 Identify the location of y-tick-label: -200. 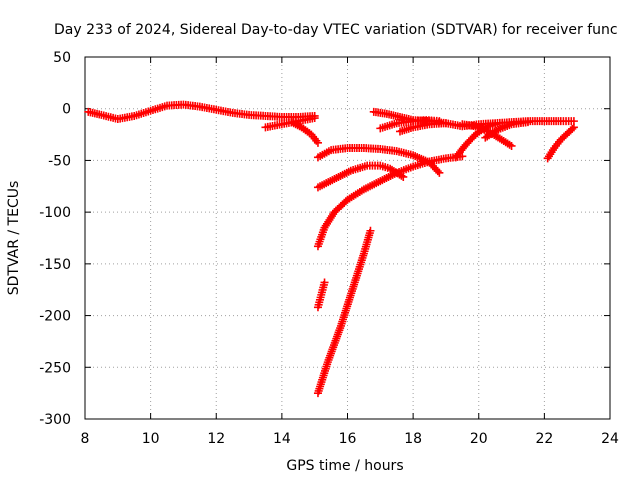
(55, 317).